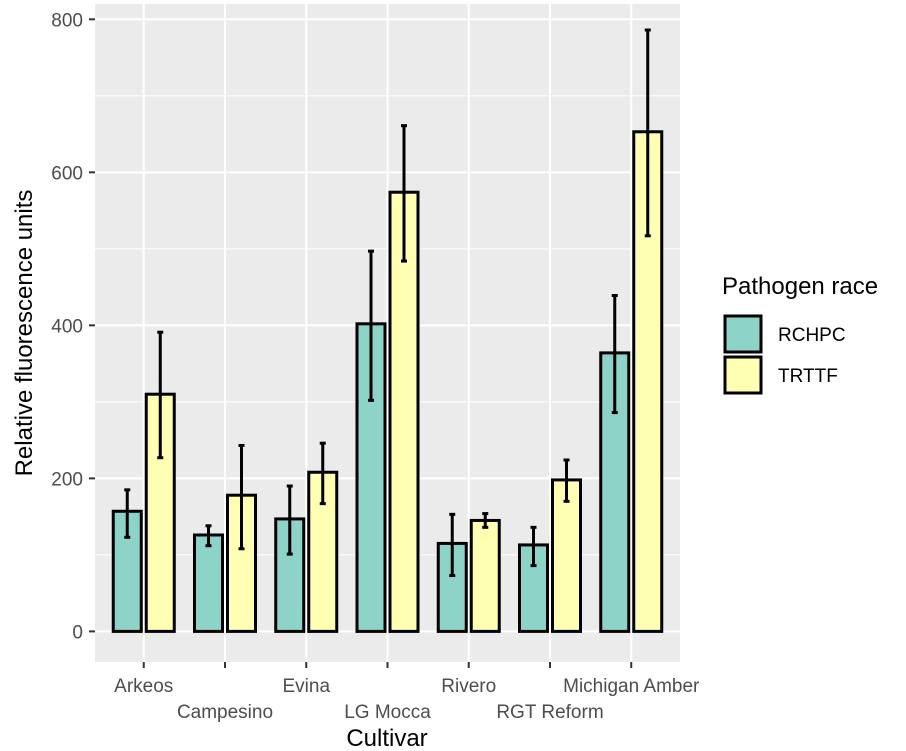 The image size is (906, 751). Describe the element at coordinates (143, 686) in the screenshot. I see `x-tick-label: Arkeos` at that location.